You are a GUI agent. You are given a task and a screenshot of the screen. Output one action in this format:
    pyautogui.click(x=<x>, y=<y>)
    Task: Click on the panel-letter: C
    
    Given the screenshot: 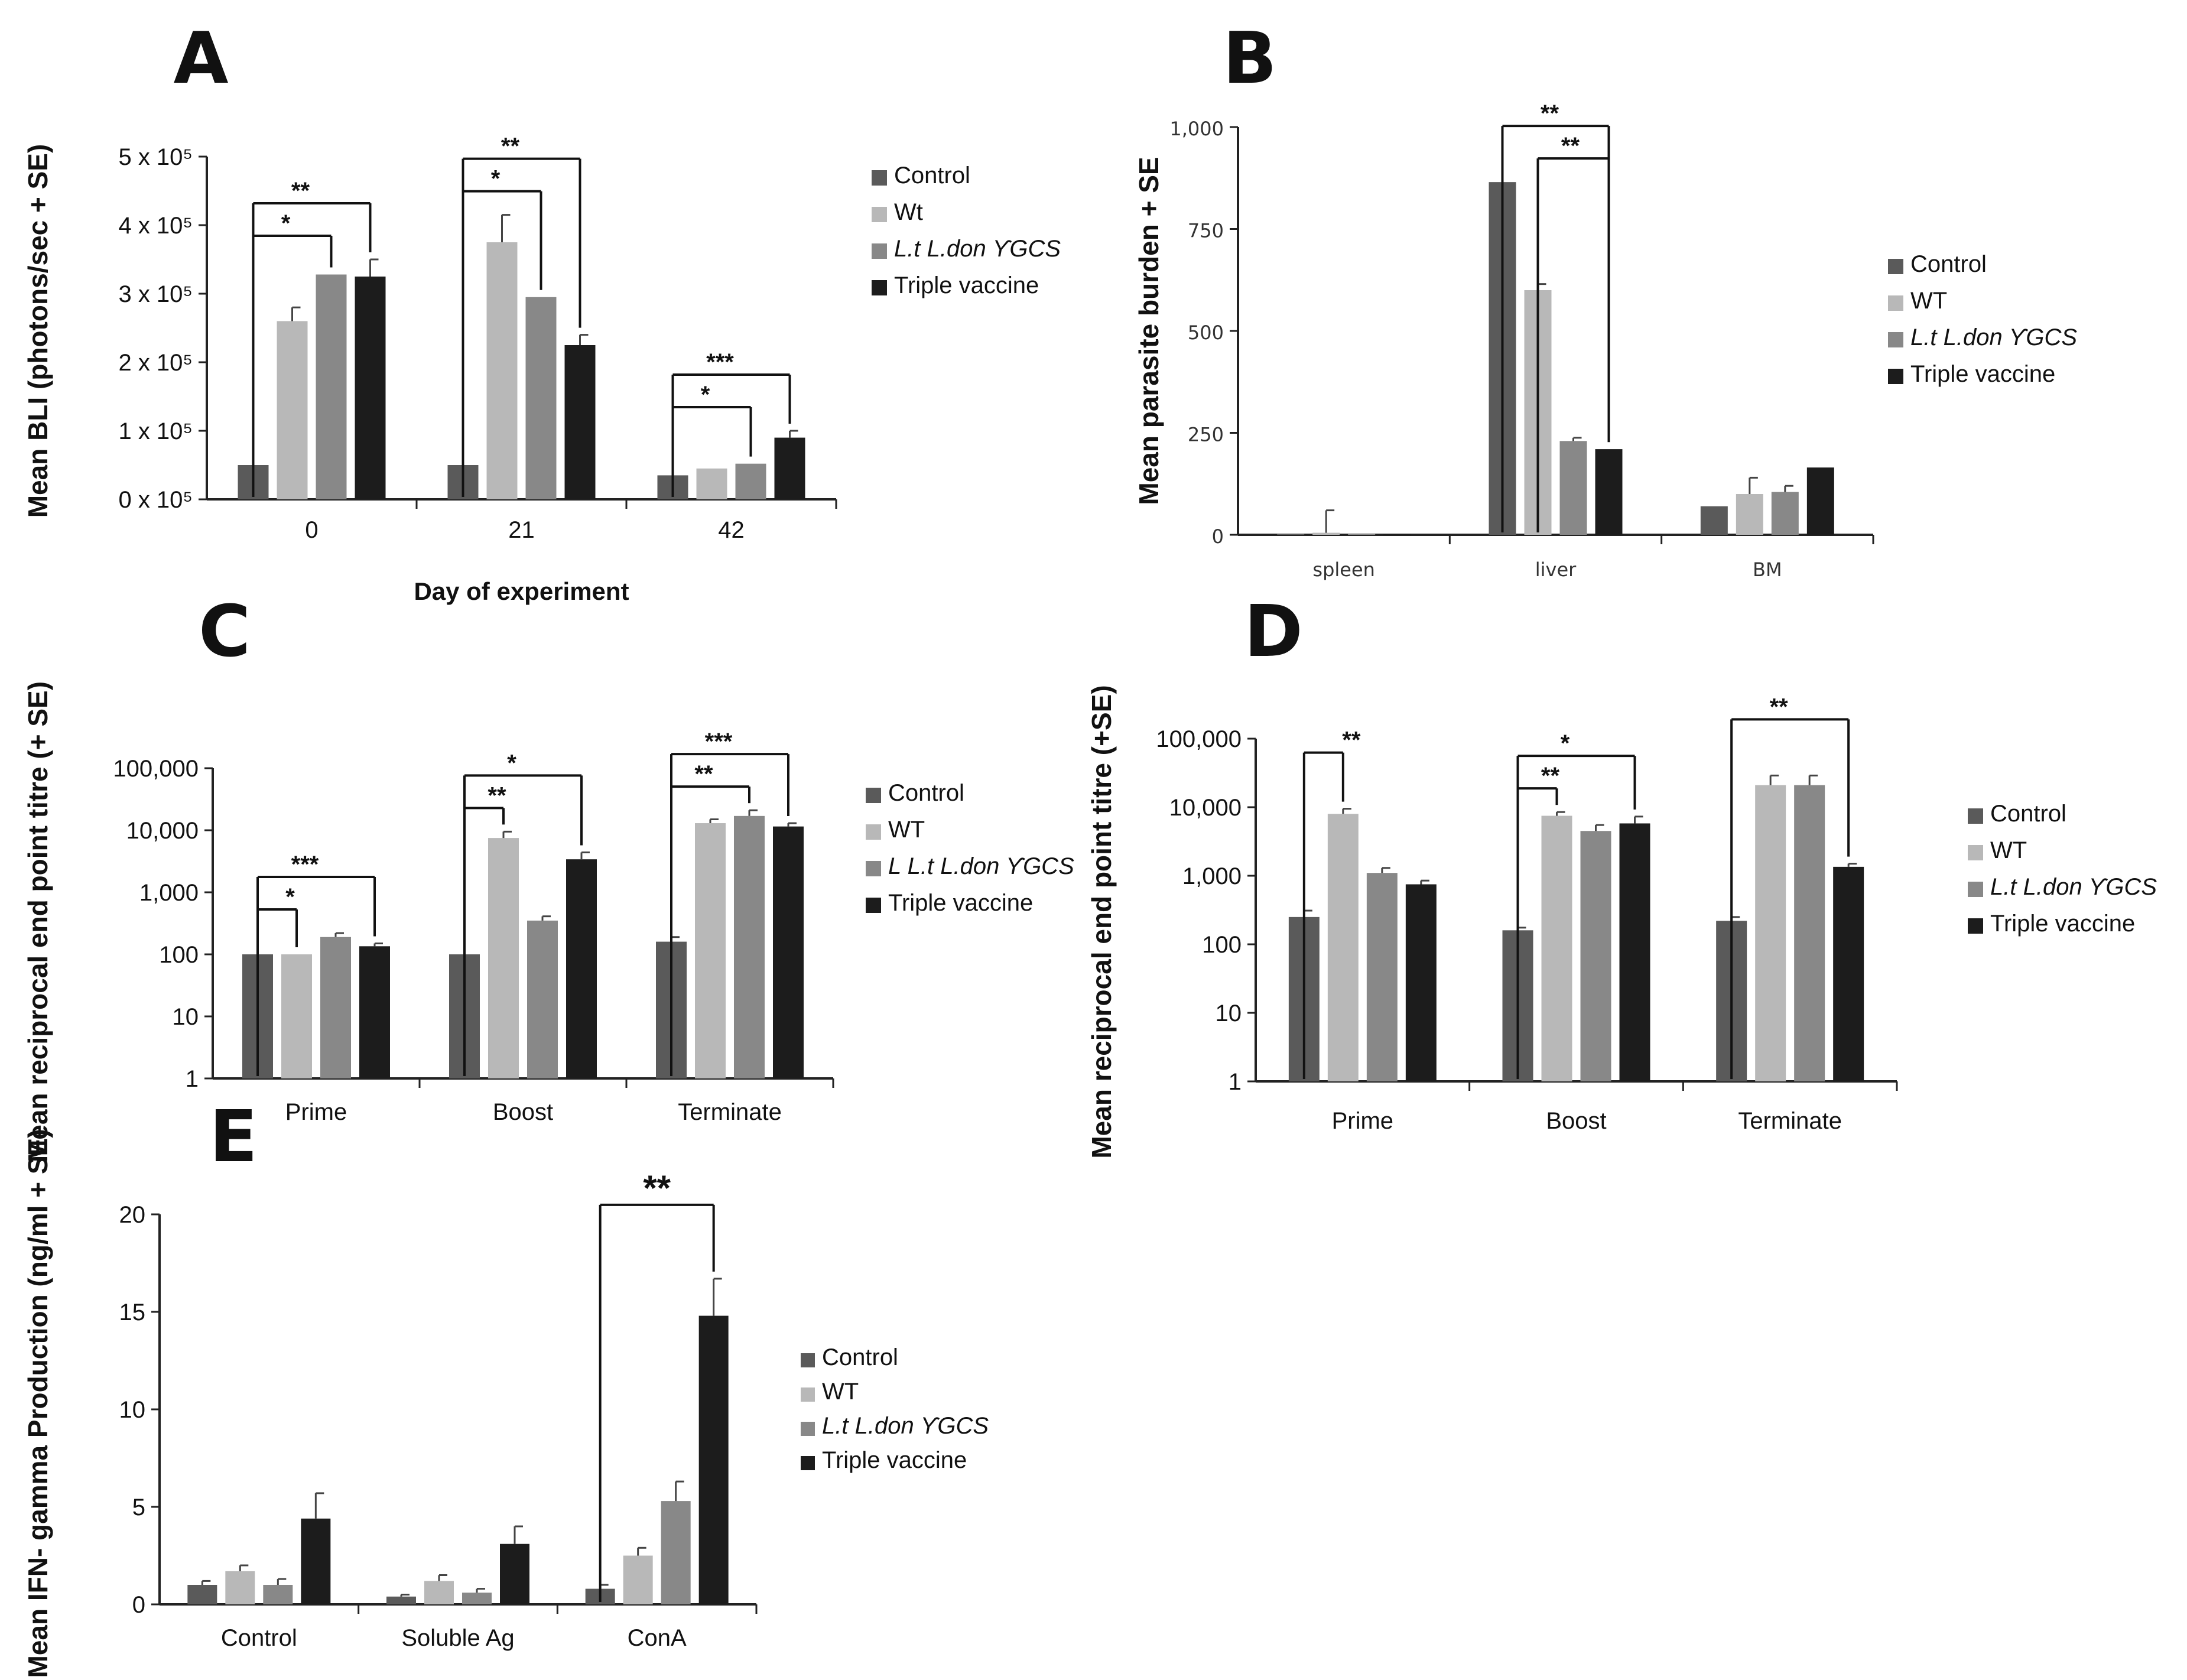 What is the action you would take?
    pyautogui.click(x=225, y=632)
    